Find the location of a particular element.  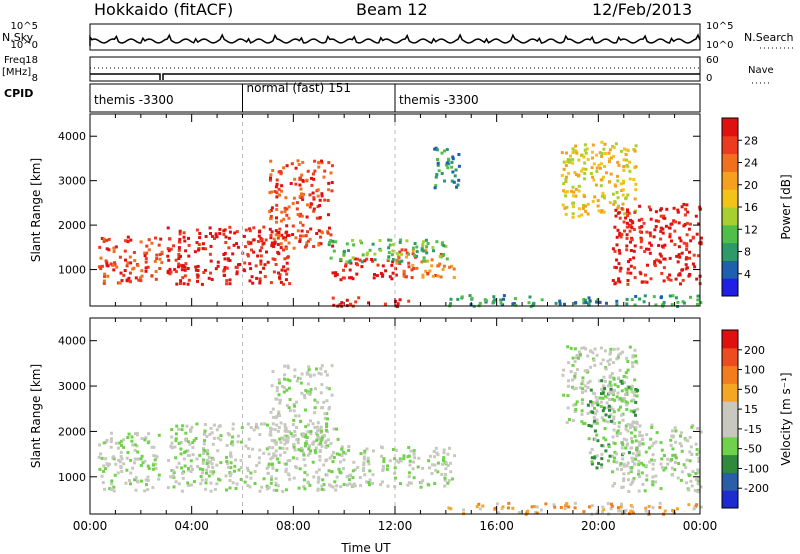

colorbar-tick-label: 8 is located at coordinates (747, 252).